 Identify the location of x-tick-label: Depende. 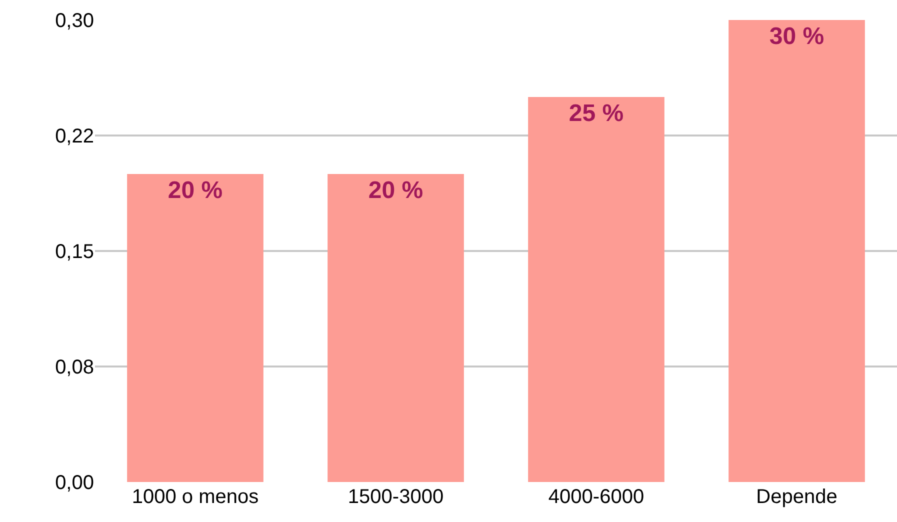
(797, 497).